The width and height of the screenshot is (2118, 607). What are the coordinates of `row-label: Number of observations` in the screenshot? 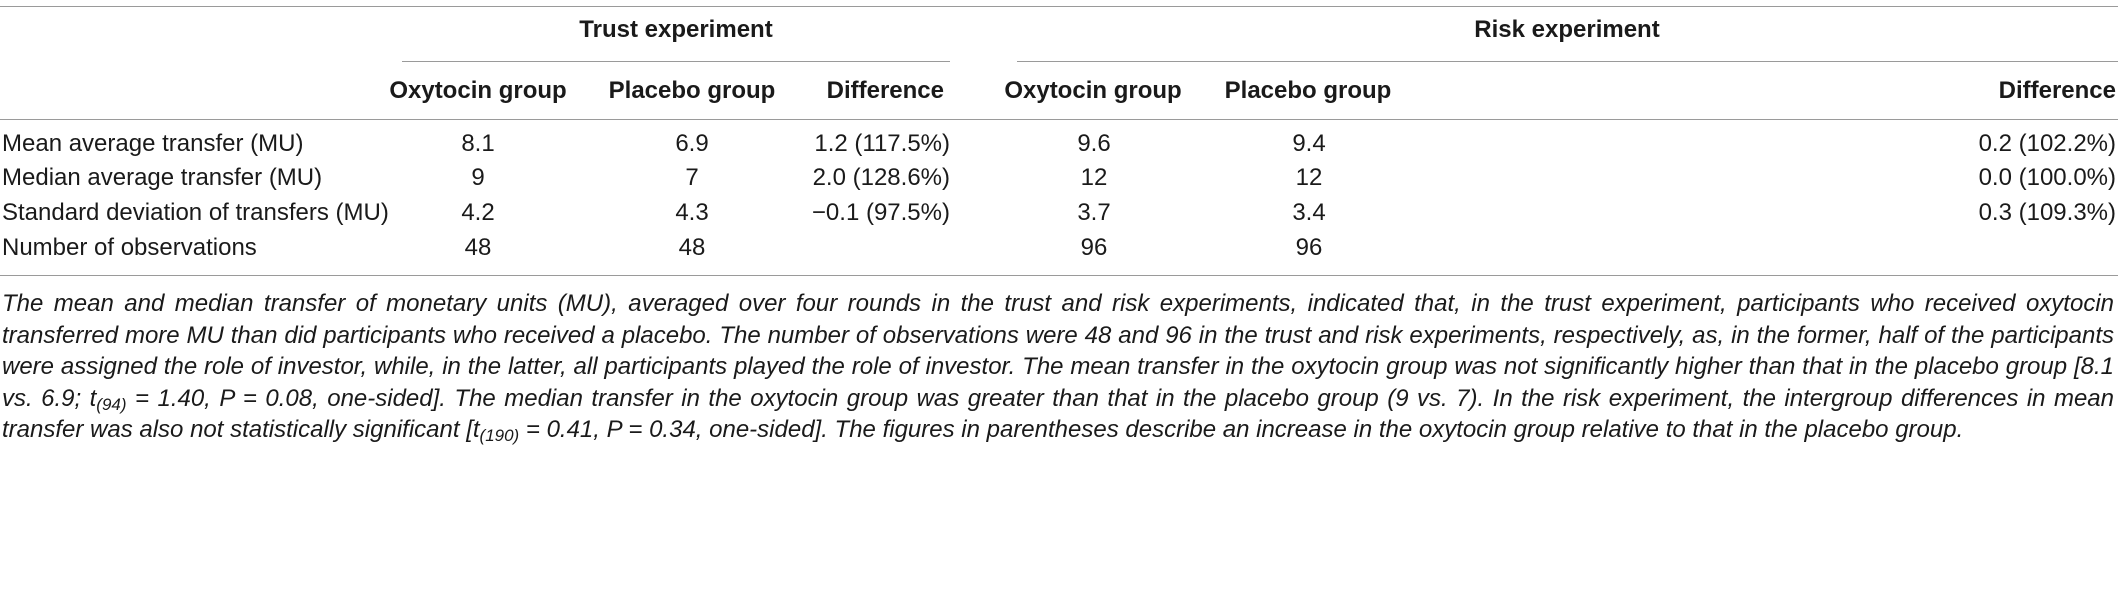 It's located at (129, 247).